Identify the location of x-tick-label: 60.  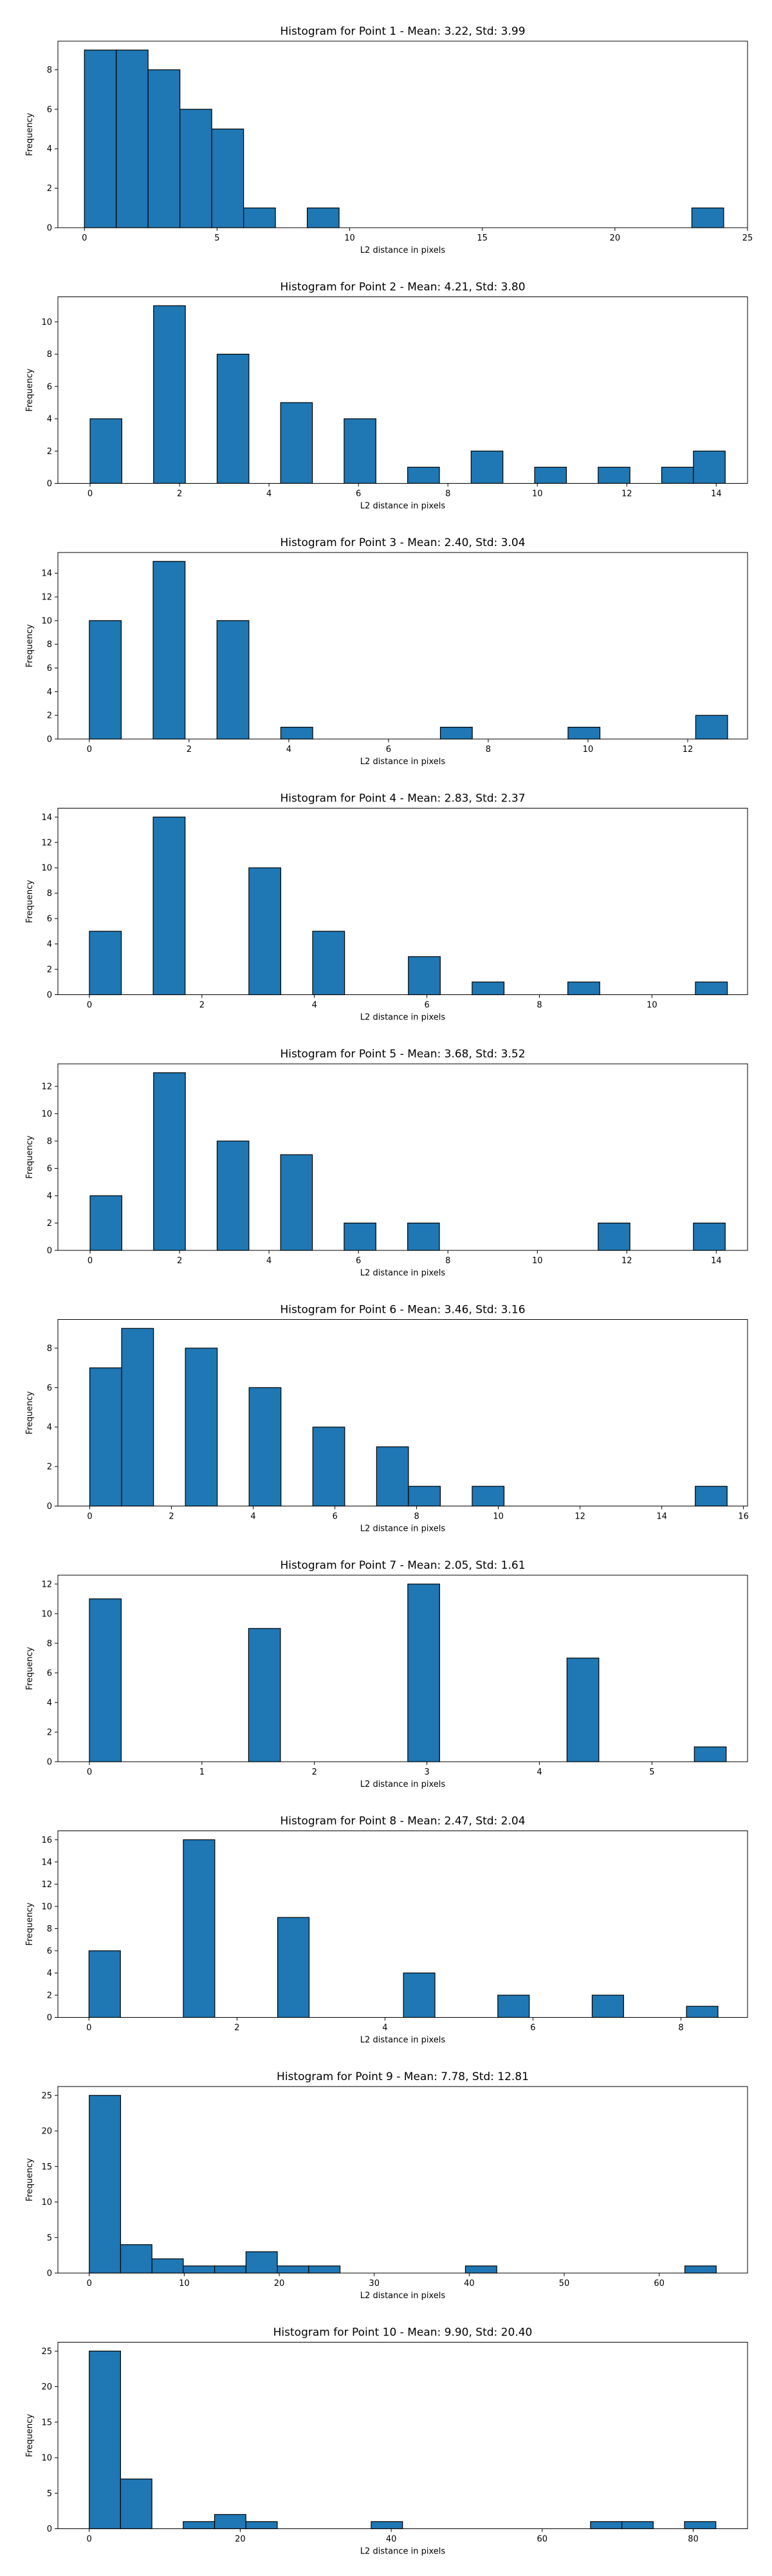
(659, 2283).